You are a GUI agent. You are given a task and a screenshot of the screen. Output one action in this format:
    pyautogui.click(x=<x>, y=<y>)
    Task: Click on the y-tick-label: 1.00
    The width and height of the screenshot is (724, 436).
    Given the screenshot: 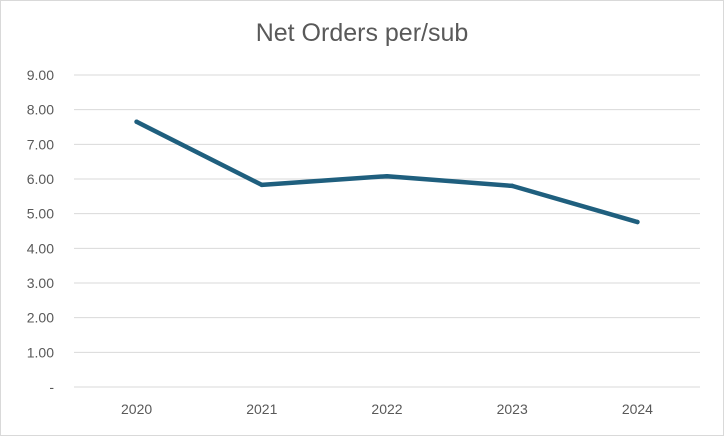 What is the action you would take?
    pyautogui.click(x=40, y=352)
    